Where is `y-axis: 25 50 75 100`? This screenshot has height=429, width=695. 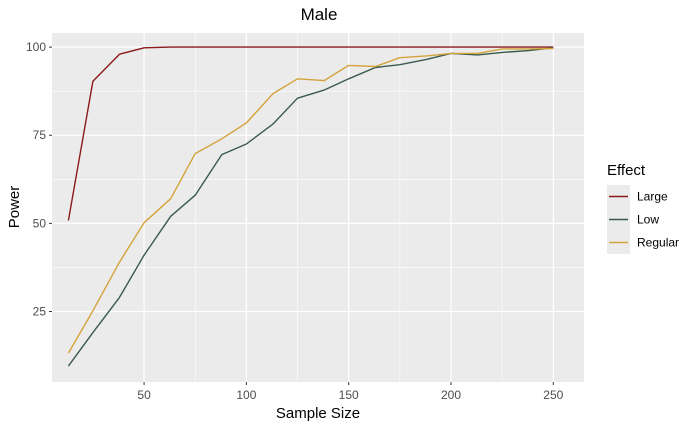
y-axis: 25 50 75 100 is located at coordinates (39, 179).